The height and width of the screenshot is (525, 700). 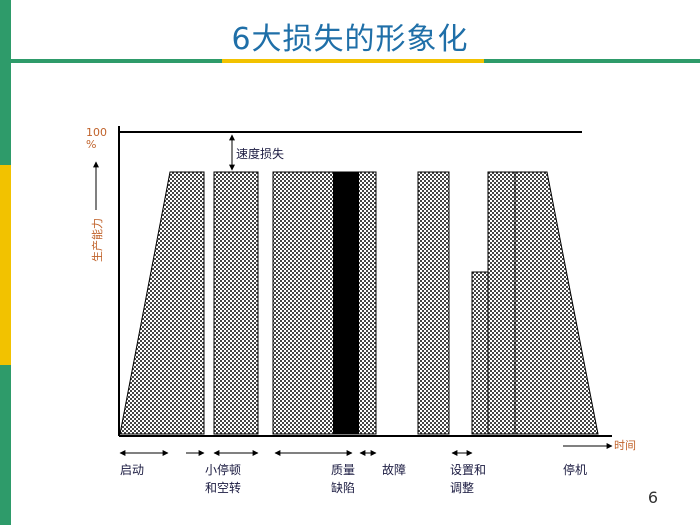 What do you see at coordinates (480, 353) in the screenshot?
I see `block-setup-ramp` at bounding box center [480, 353].